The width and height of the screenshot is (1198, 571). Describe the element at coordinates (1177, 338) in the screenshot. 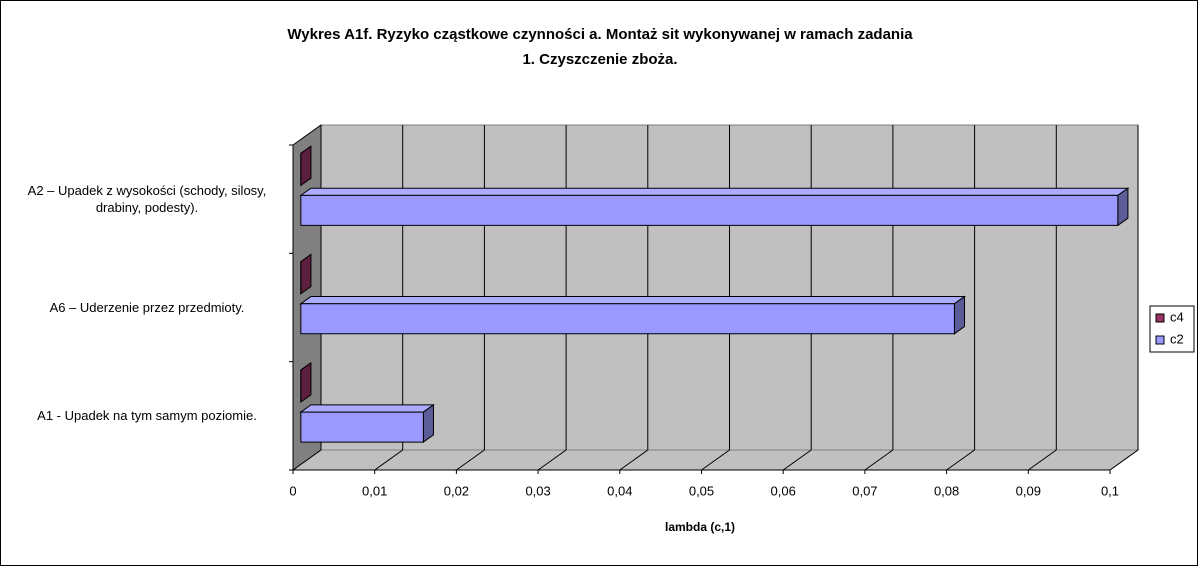

I see `legend-label: c2` at that location.